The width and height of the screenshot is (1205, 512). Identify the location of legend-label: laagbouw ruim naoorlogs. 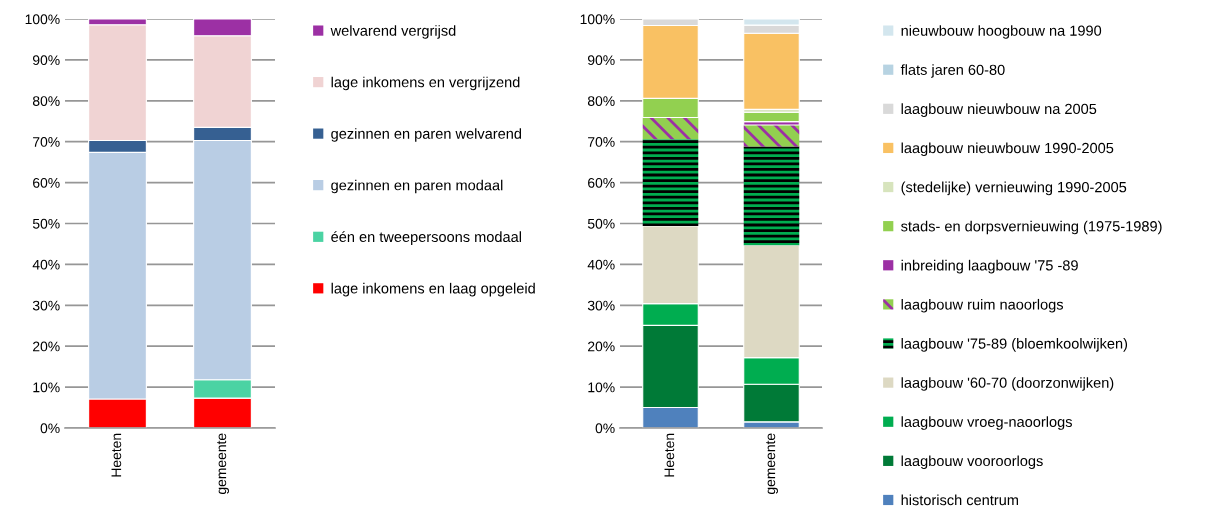
(982, 305).